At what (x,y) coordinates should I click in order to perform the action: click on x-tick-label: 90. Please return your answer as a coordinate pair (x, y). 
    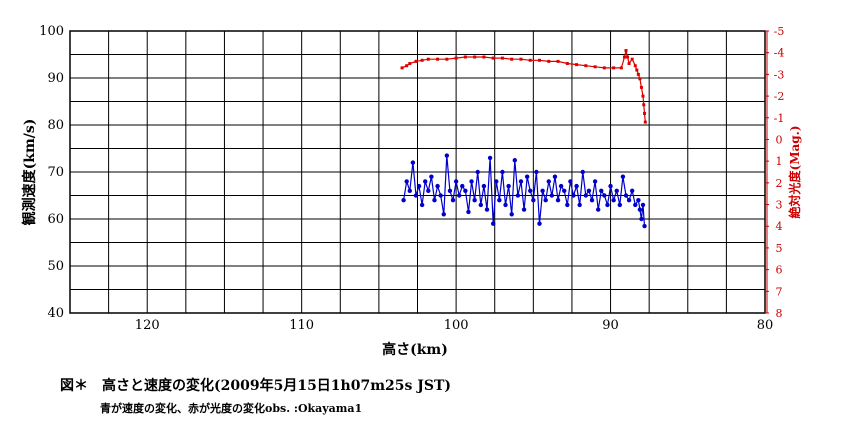
    Looking at the image, I should click on (610, 325).